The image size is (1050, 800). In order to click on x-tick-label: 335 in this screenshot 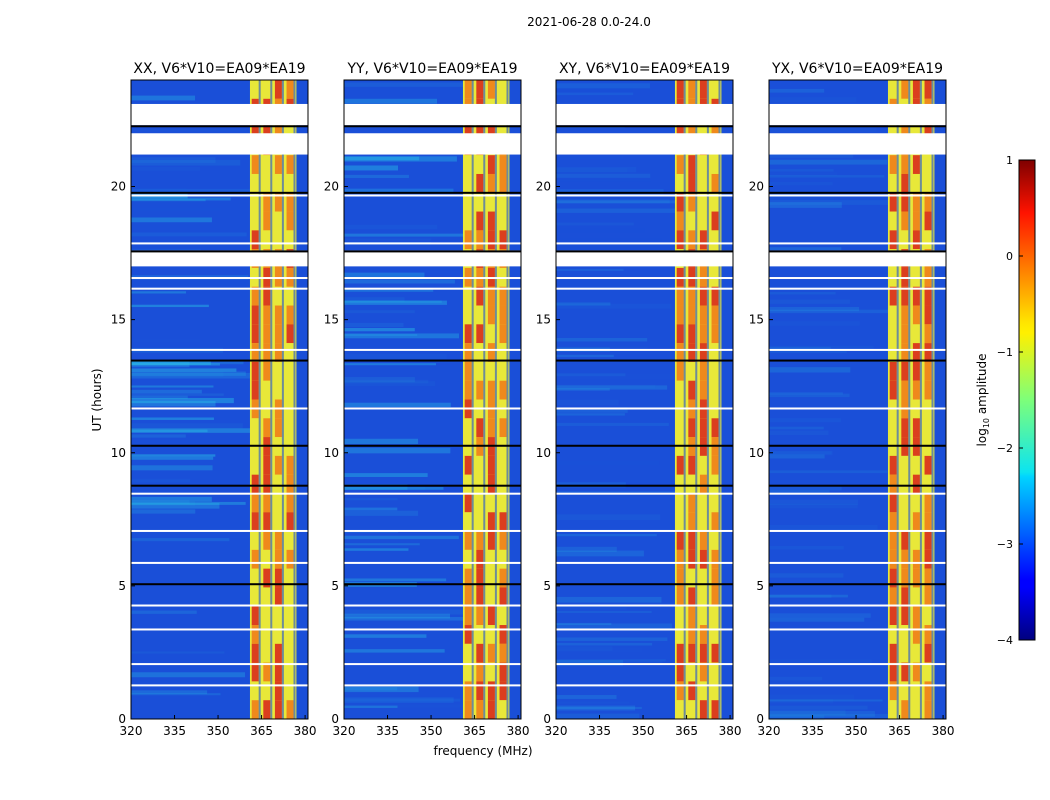, I will do `click(812, 731)`.